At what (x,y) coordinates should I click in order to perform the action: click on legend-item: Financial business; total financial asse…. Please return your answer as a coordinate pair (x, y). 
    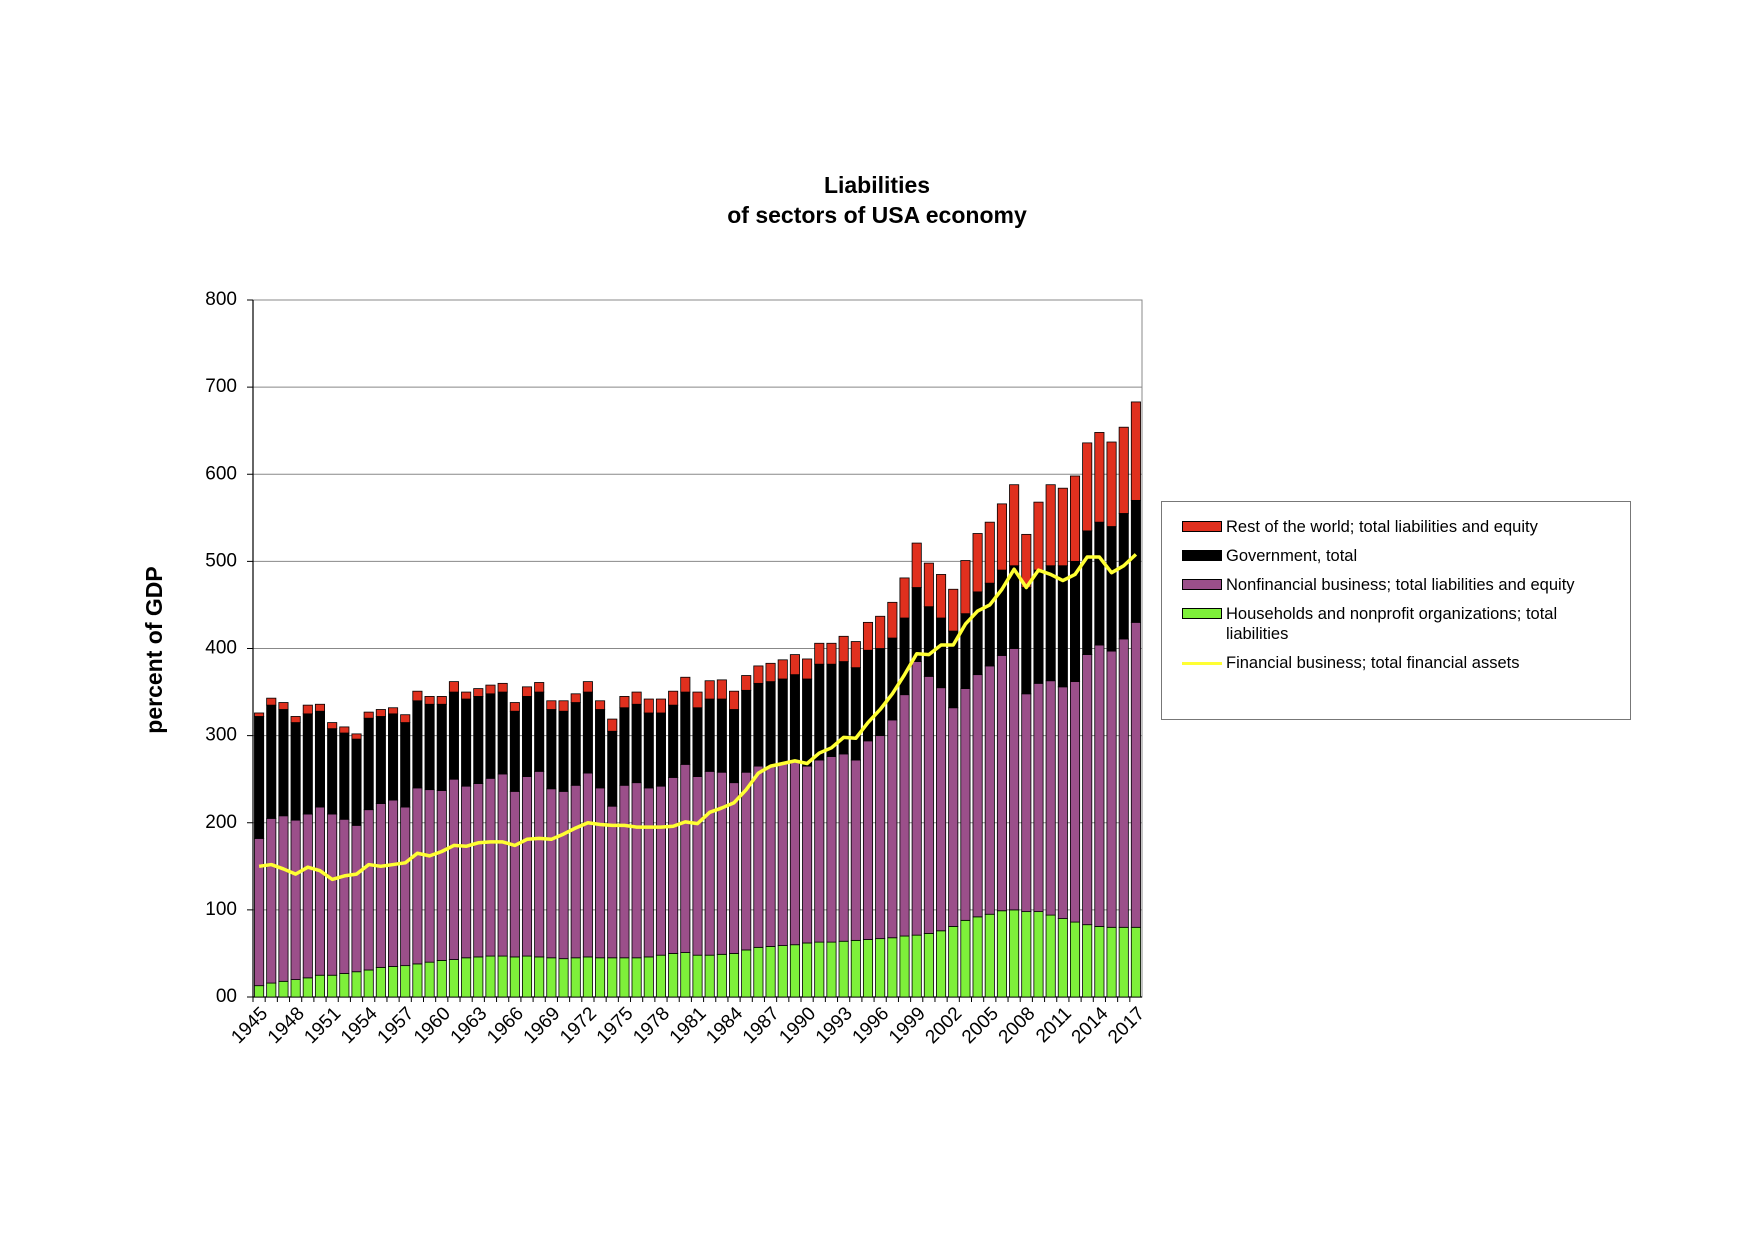
    Looking at the image, I should click on (1401, 663).